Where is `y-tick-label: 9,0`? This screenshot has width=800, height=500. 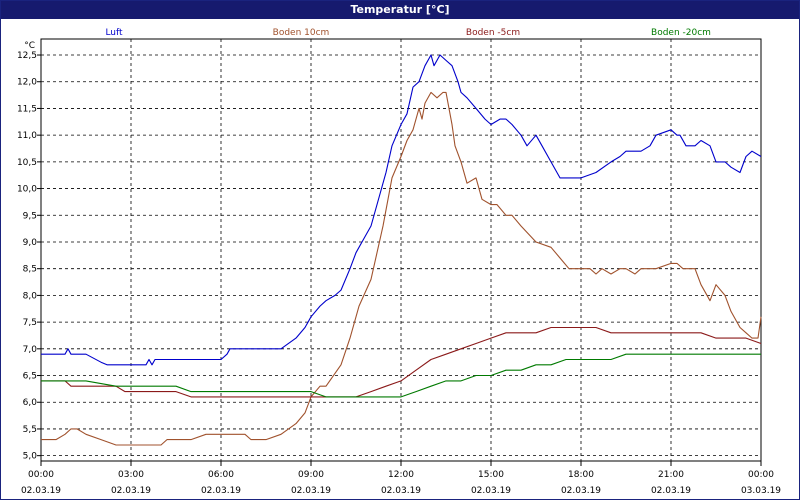
y-tick-label: 9,0 is located at coordinates (30, 243).